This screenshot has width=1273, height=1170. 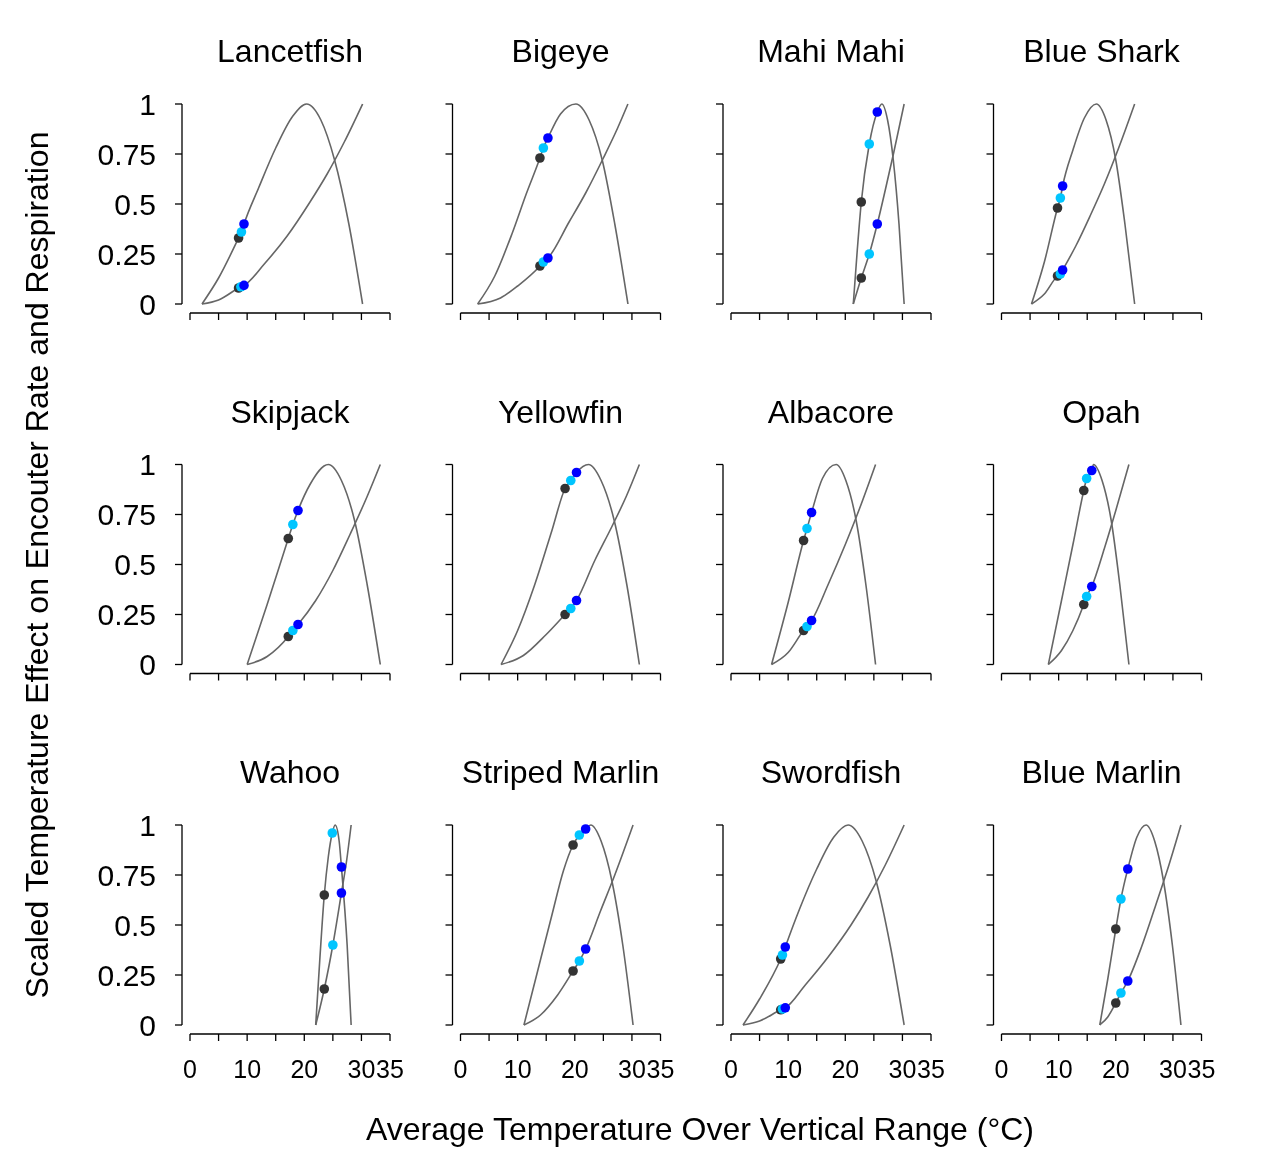 I want to click on chart-title: Swordfish, so click(x=831, y=772).